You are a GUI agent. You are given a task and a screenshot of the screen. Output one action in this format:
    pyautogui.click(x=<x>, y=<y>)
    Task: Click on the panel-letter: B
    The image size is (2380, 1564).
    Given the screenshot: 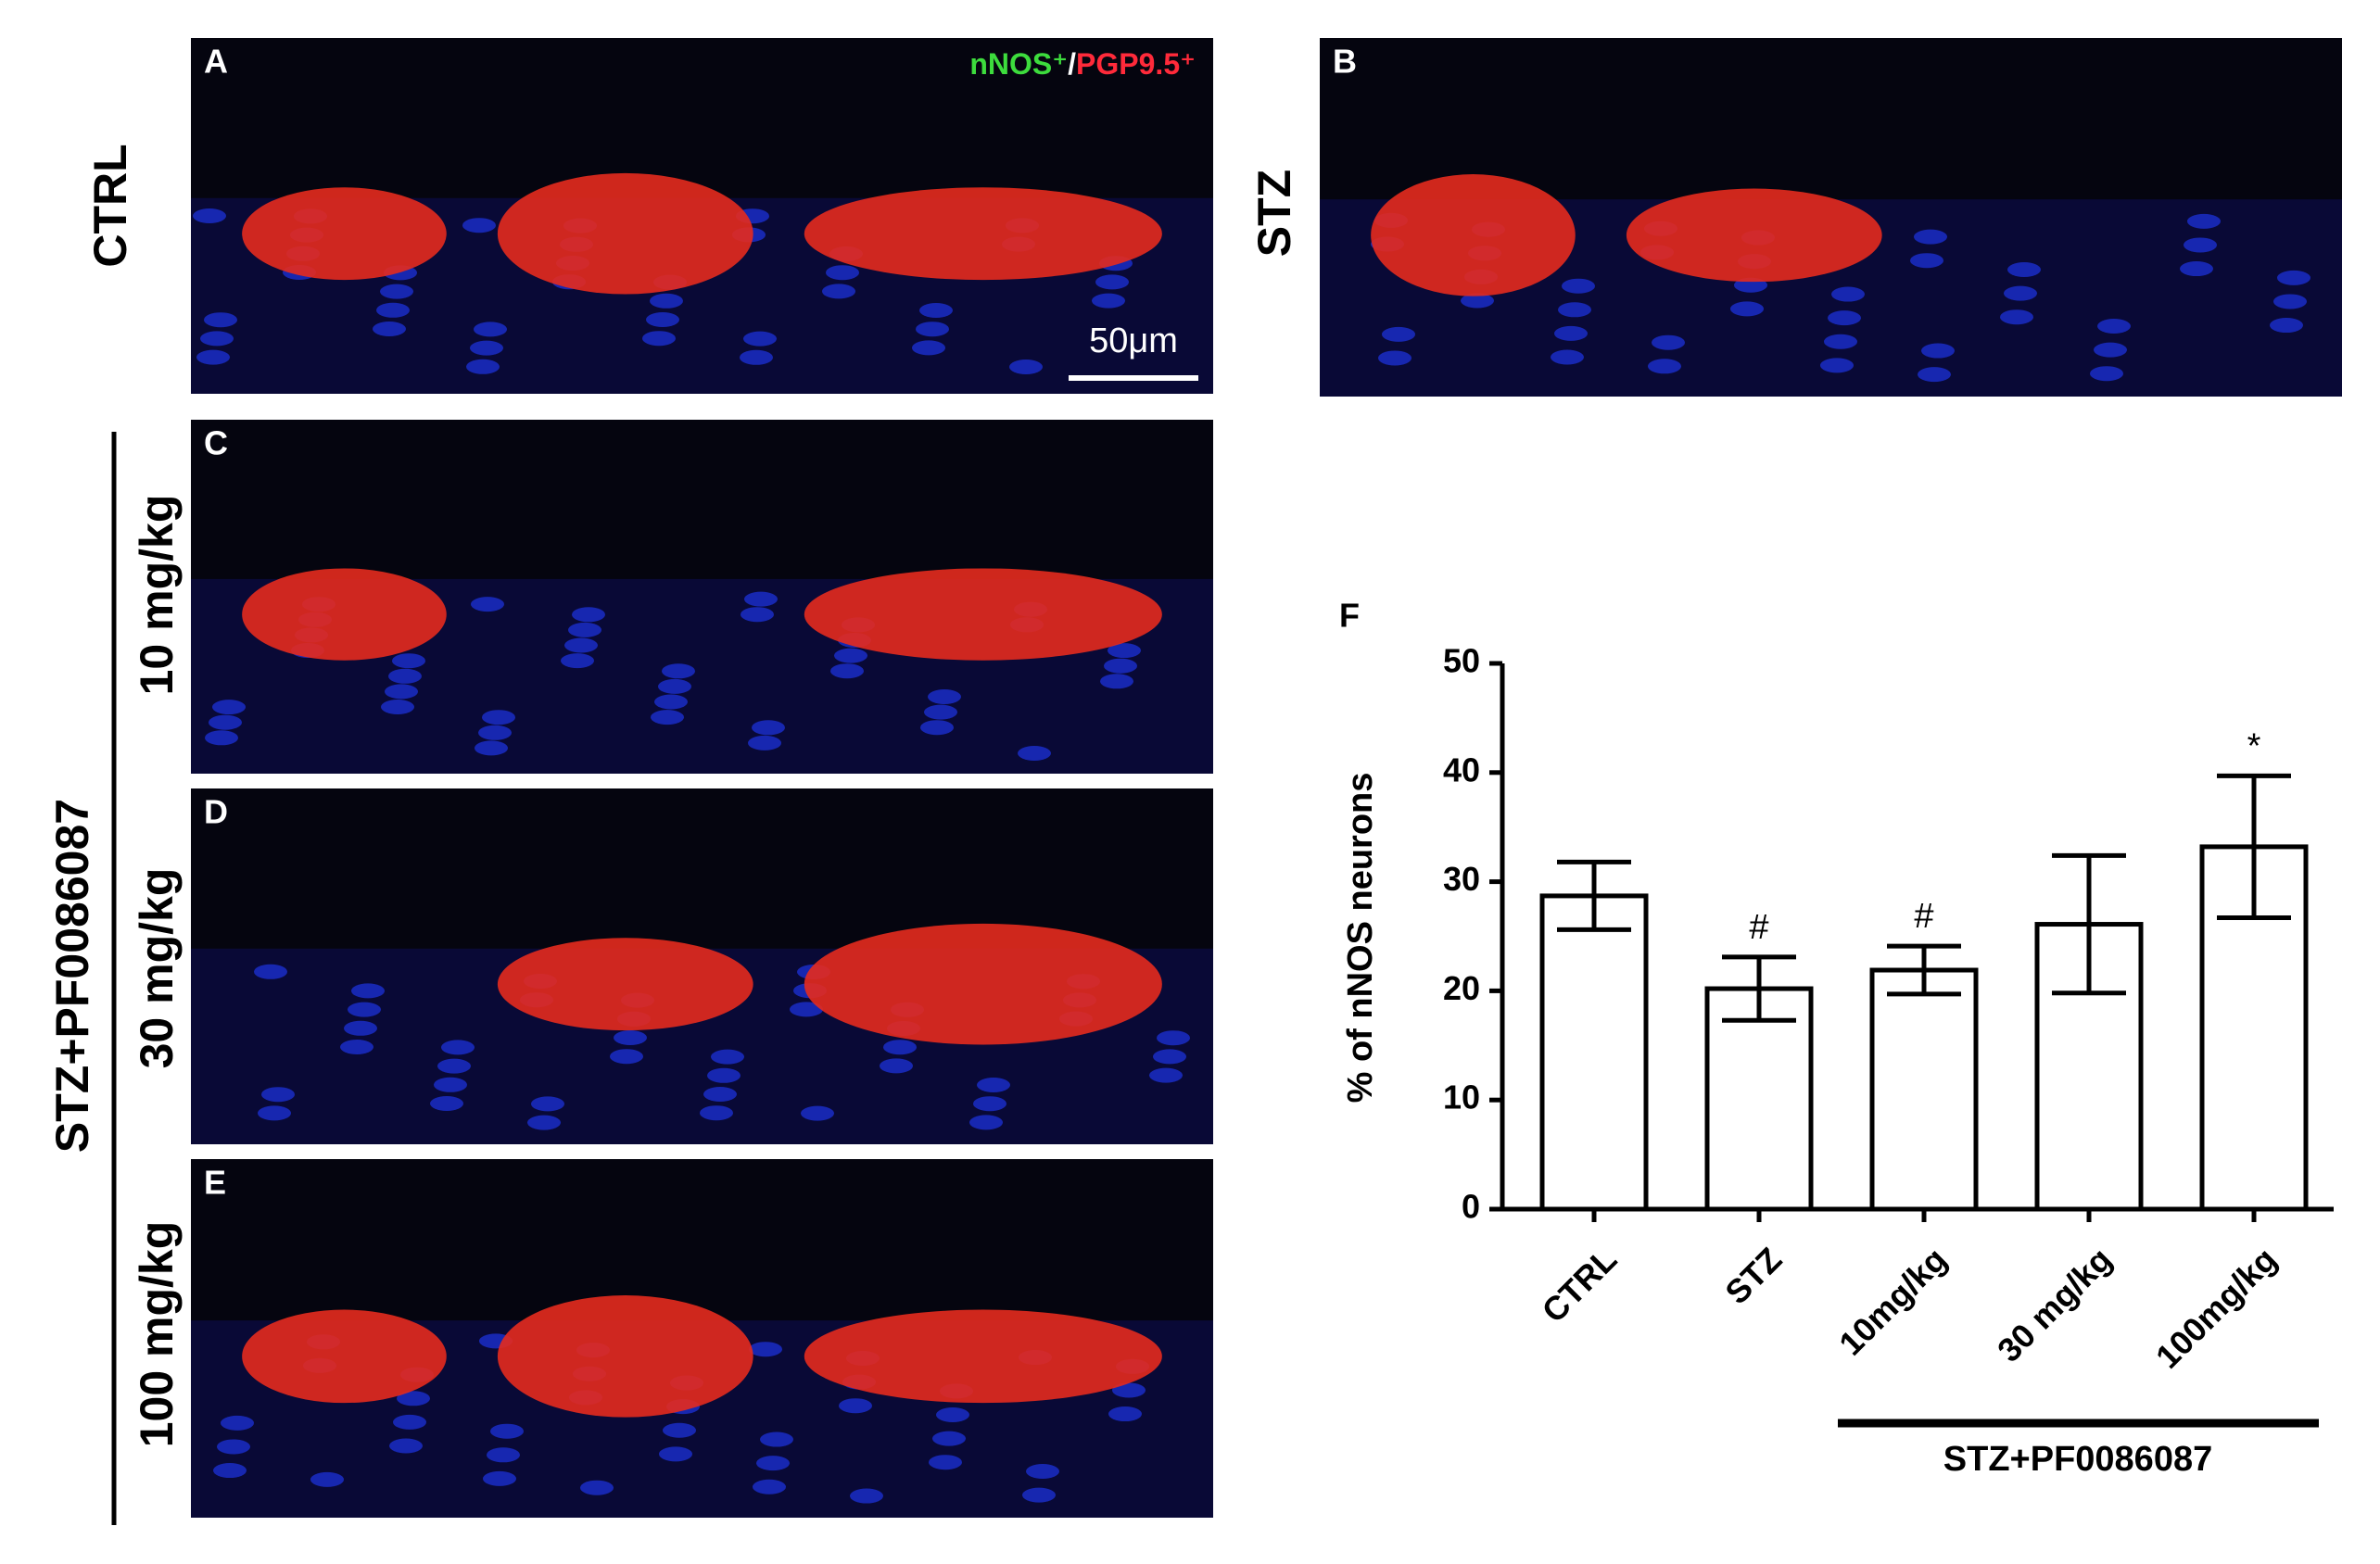 What is the action you would take?
    pyautogui.click(x=1345, y=62)
    